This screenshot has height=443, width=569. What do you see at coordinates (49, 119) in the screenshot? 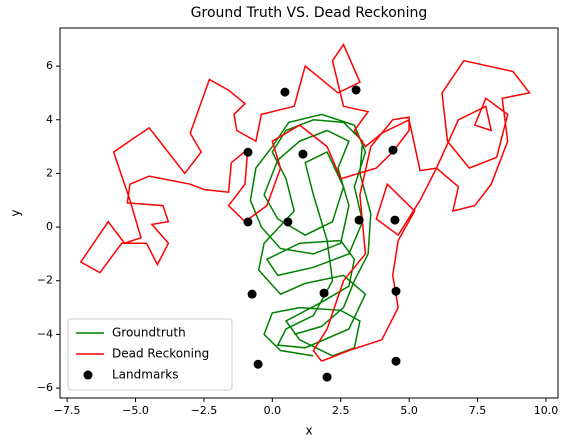
I see `y-tick-label: 4` at bounding box center [49, 119].